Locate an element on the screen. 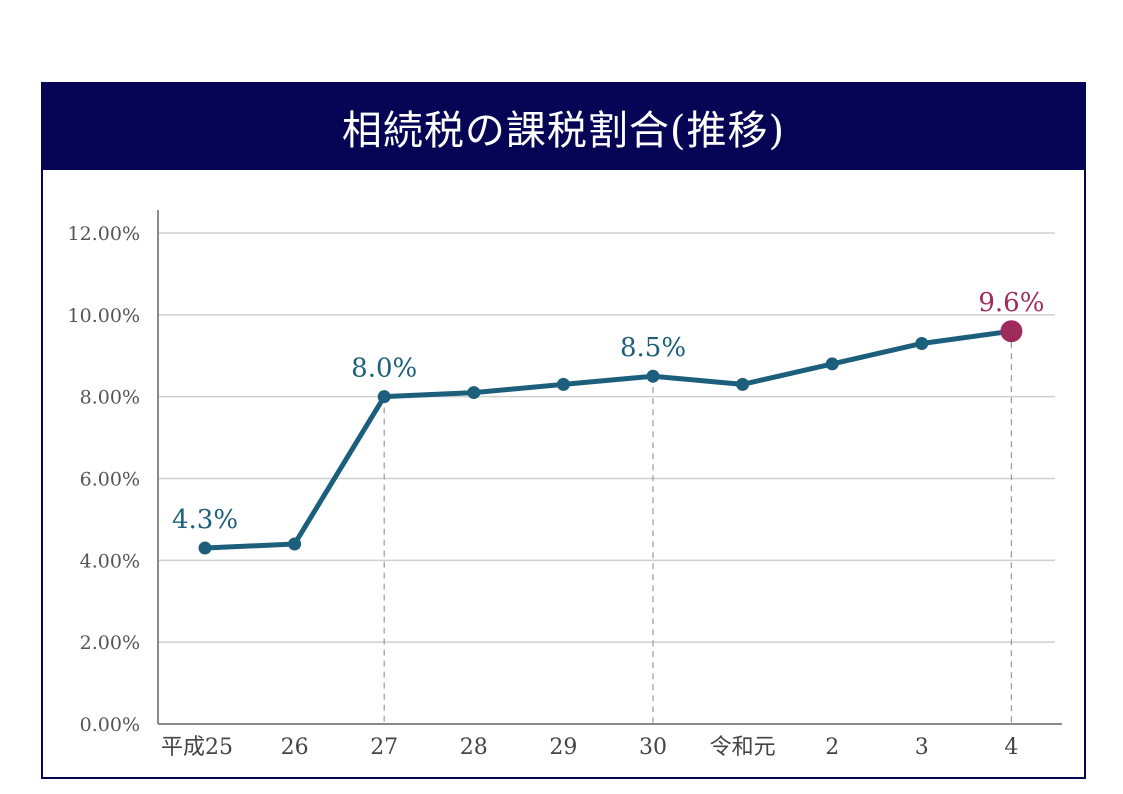  x-tick-label: 令和元 is located at coordinates (743, 747).